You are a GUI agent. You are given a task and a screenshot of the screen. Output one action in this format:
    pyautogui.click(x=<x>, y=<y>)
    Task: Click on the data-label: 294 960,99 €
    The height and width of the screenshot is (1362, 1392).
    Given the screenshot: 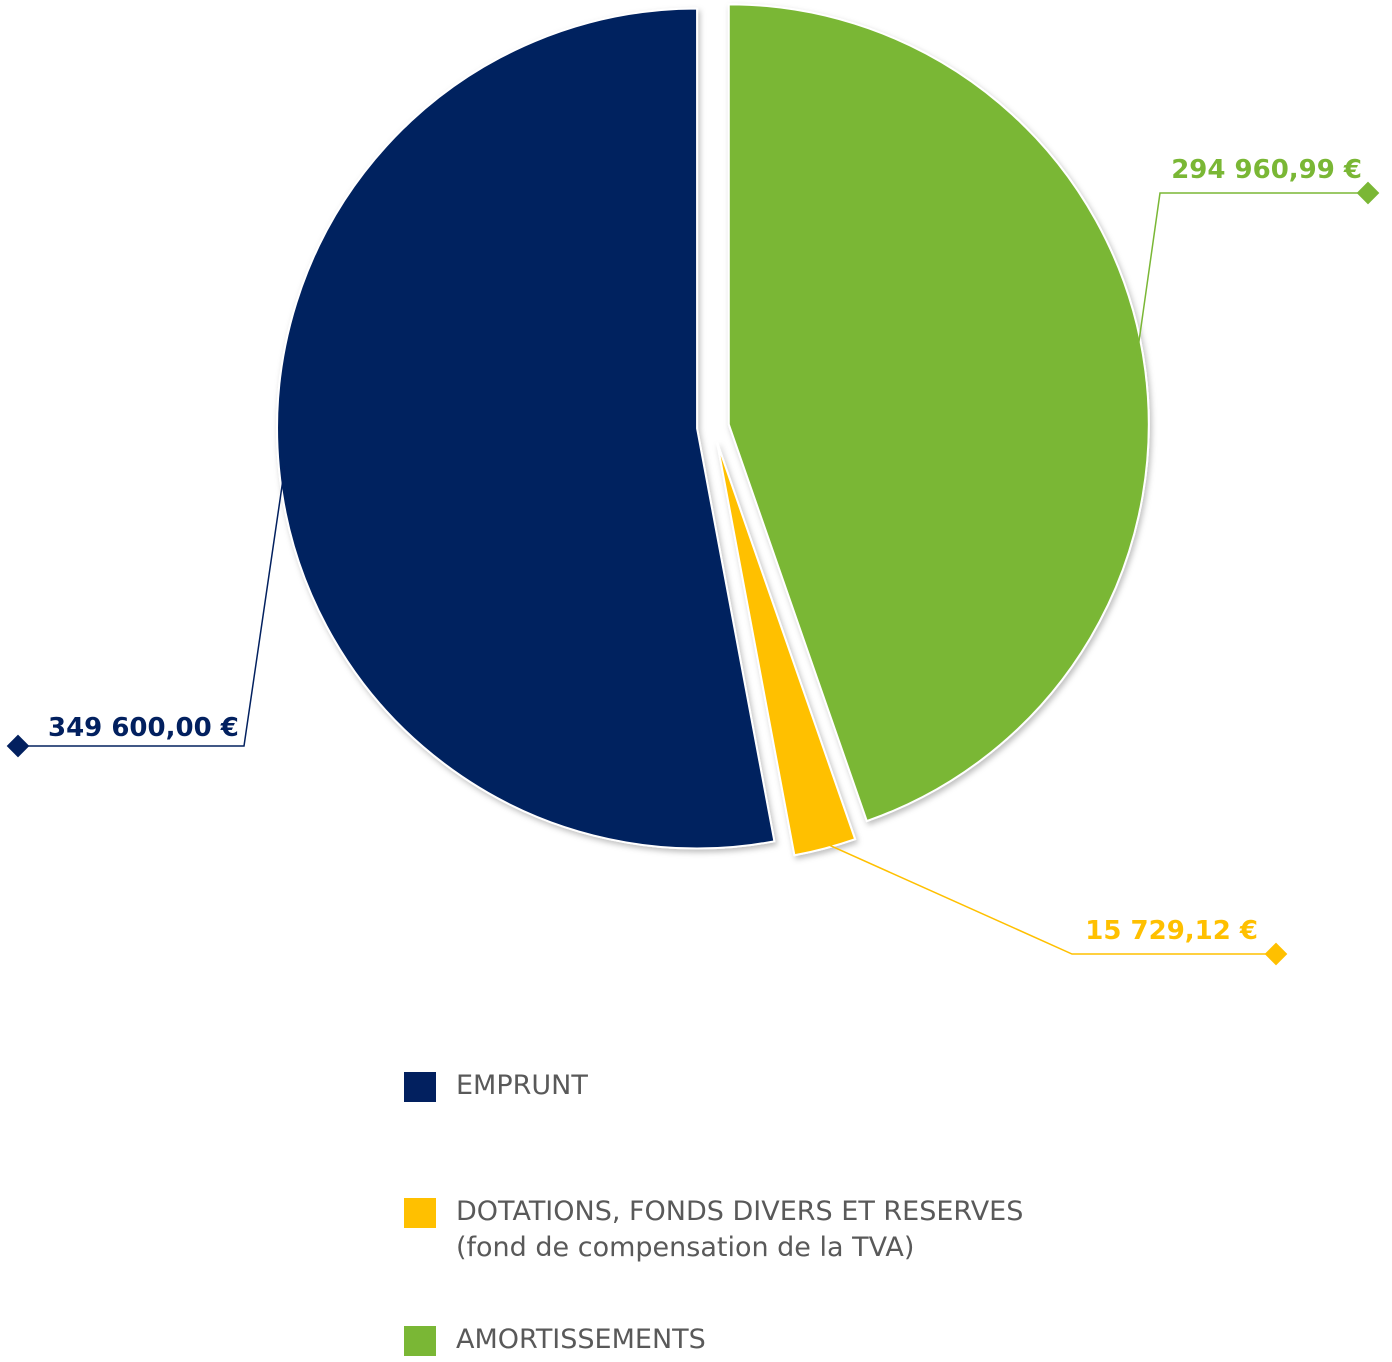 What is the action you would take?
    pyautogui.click(x=1266, y=170)
    